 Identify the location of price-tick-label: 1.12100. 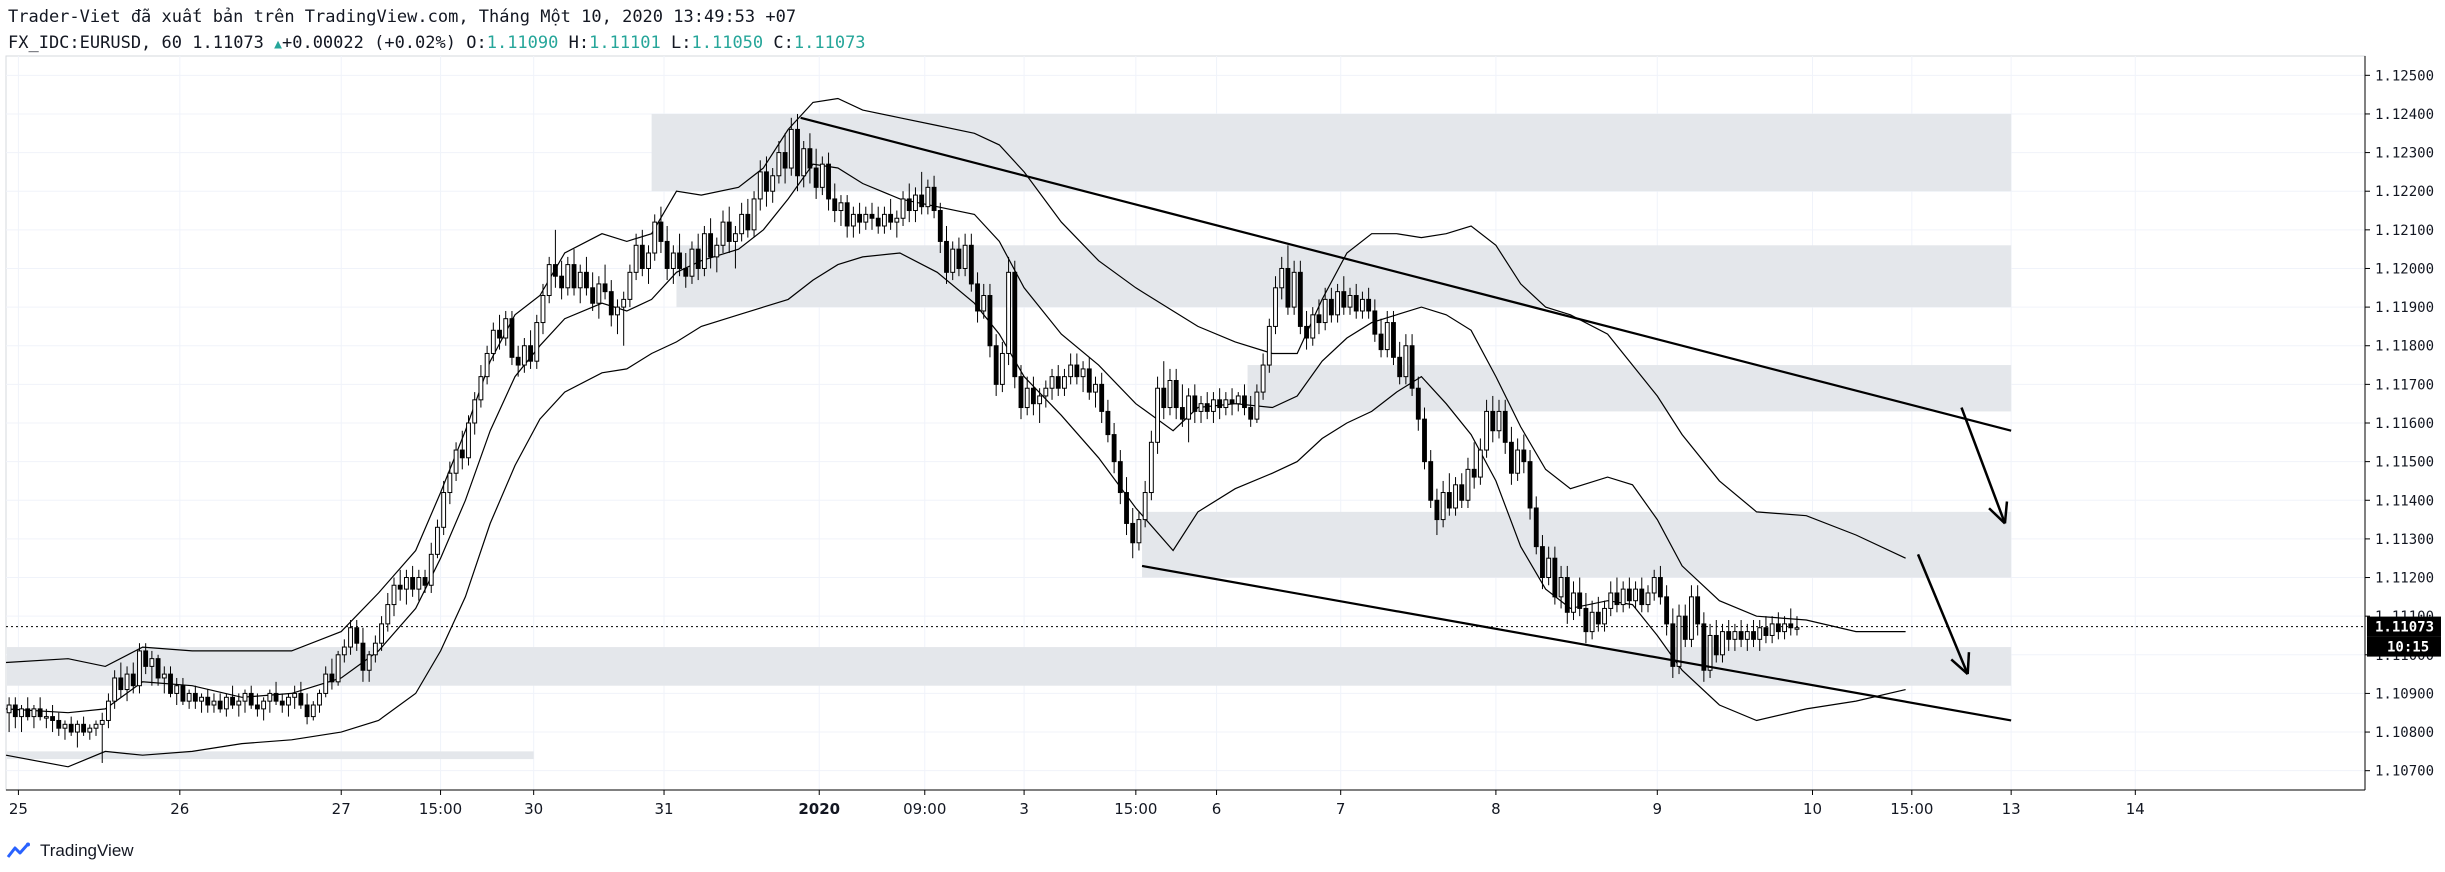
(2404, 231).